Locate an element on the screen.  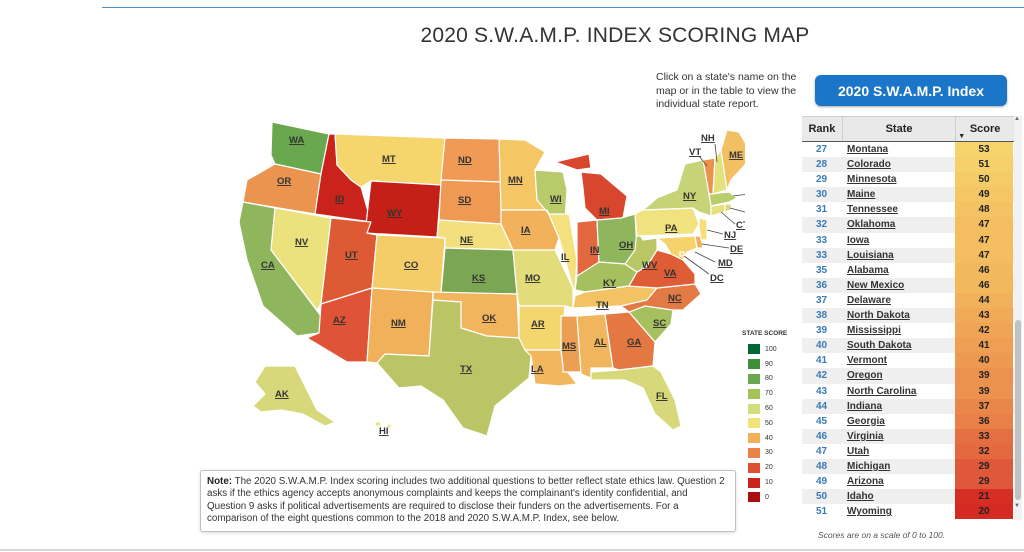
table-row: 45 Georgia 36 is located at coordinates (908, 421).